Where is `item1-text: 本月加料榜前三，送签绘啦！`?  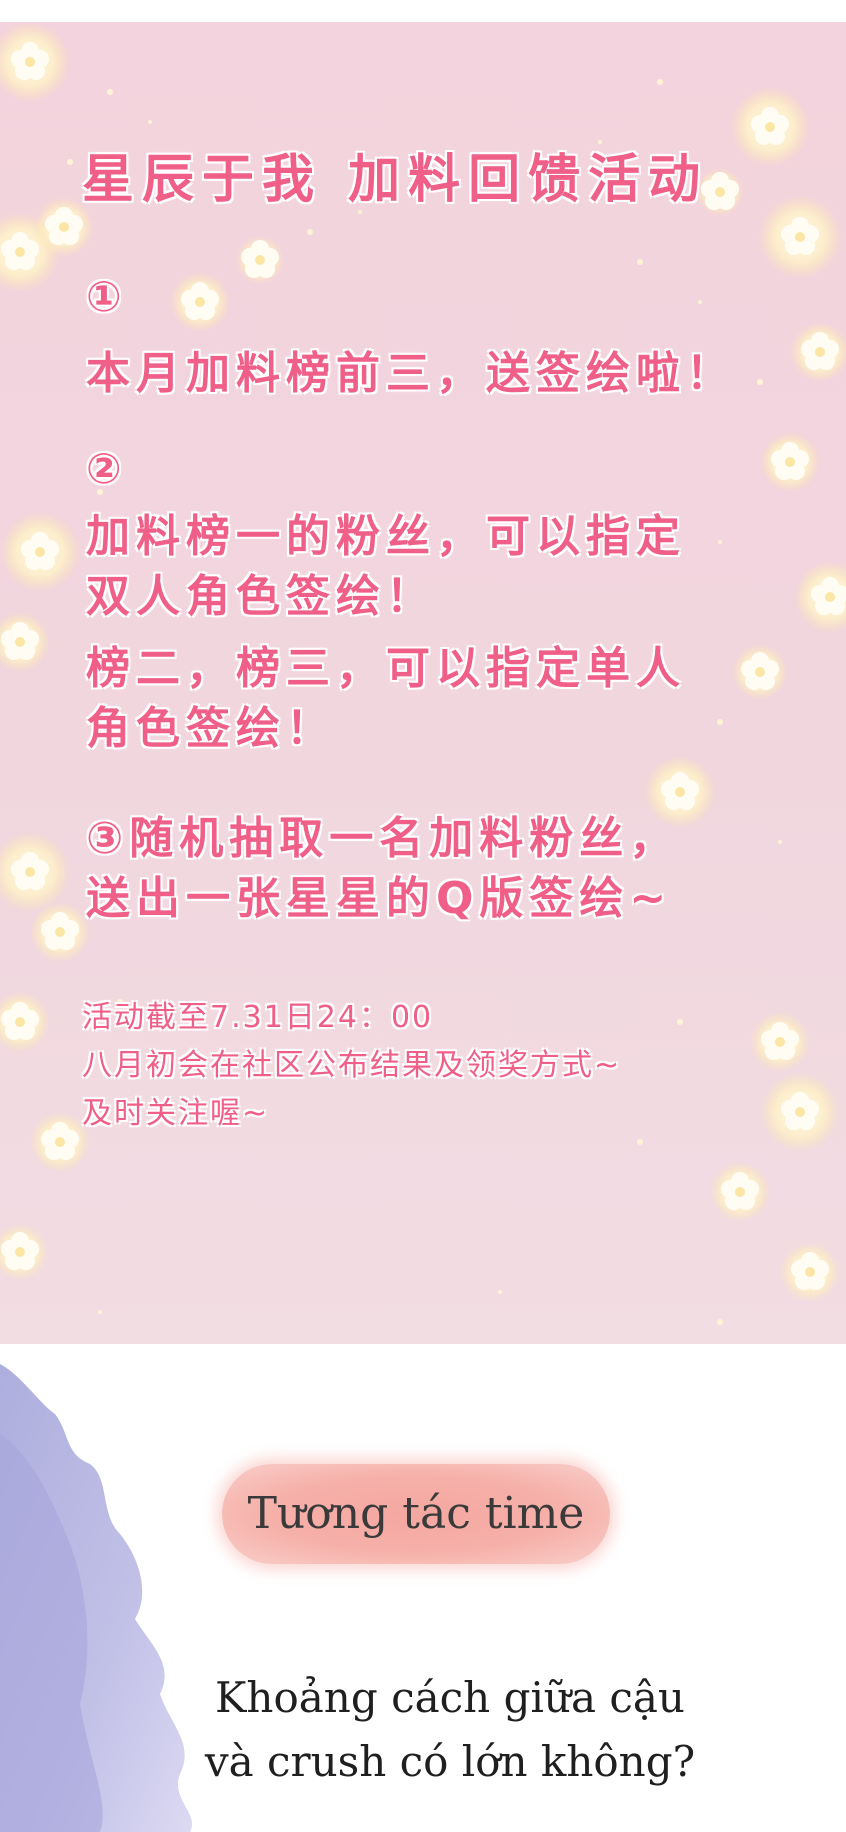 item1-text: 本月加料榜前三，送签绘啦！ is located at coordinates (411, 373).